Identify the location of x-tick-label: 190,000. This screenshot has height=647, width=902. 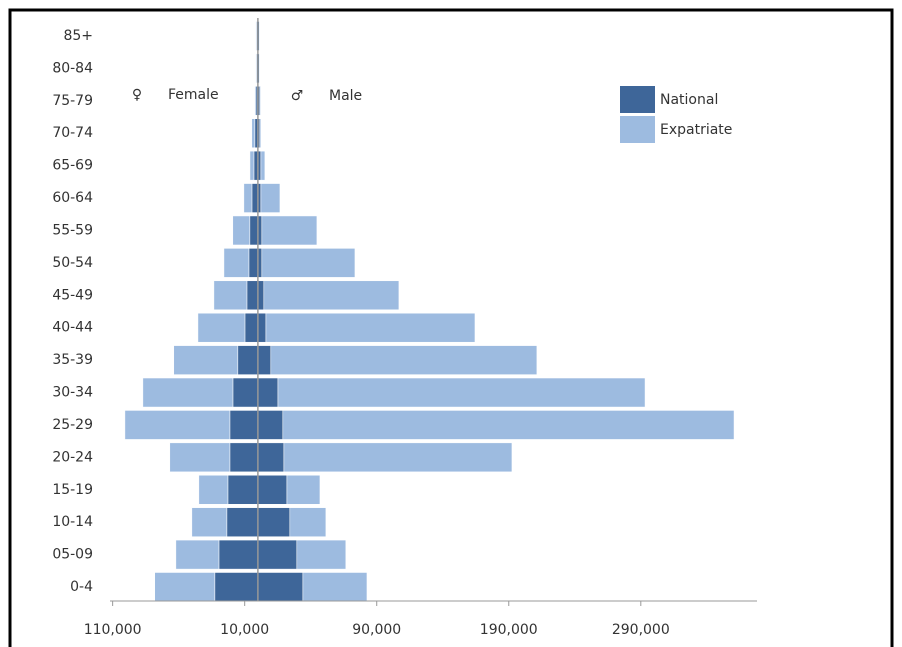
(509, 630).